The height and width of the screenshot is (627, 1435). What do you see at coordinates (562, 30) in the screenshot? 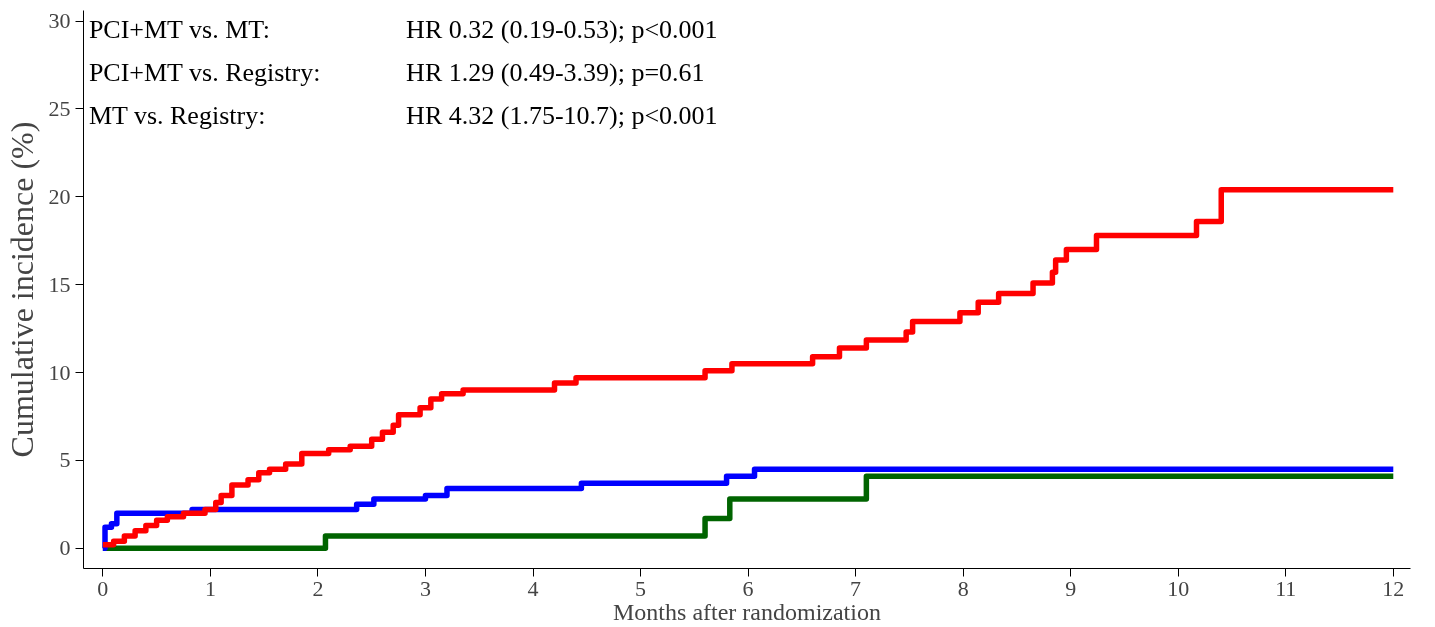
I see `annotation: HR 0.32 (0.19-0.53); p<0.001` at bounding box center [562, 30].